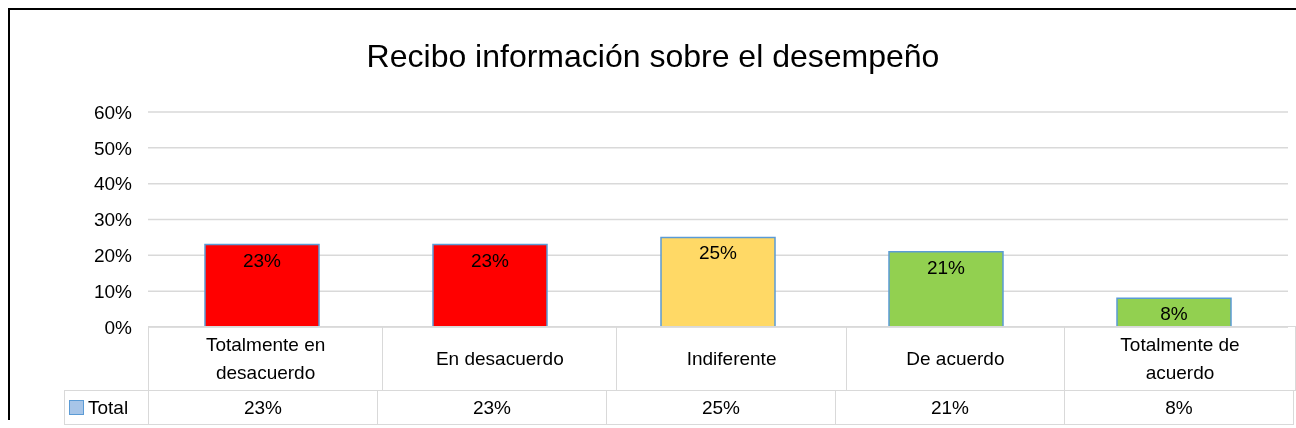  What do you see at coordinates (113, 220) in the screenshot?
I see `y-tick-label: 30%` at bounding box center [113, 220].